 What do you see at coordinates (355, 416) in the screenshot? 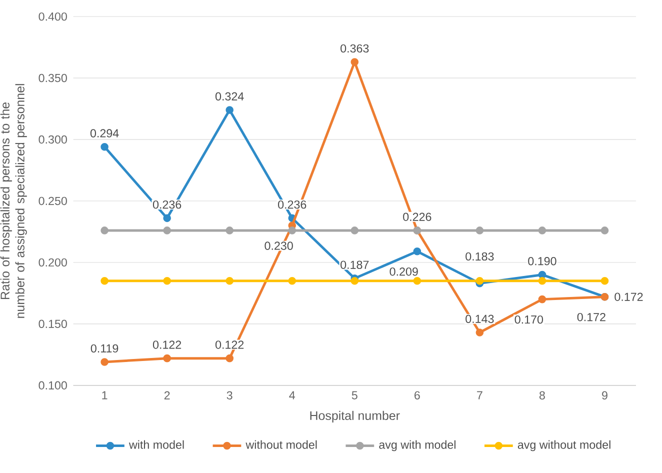
I see `x-axis-title: Hospital number` at bounding box center [355, 416].